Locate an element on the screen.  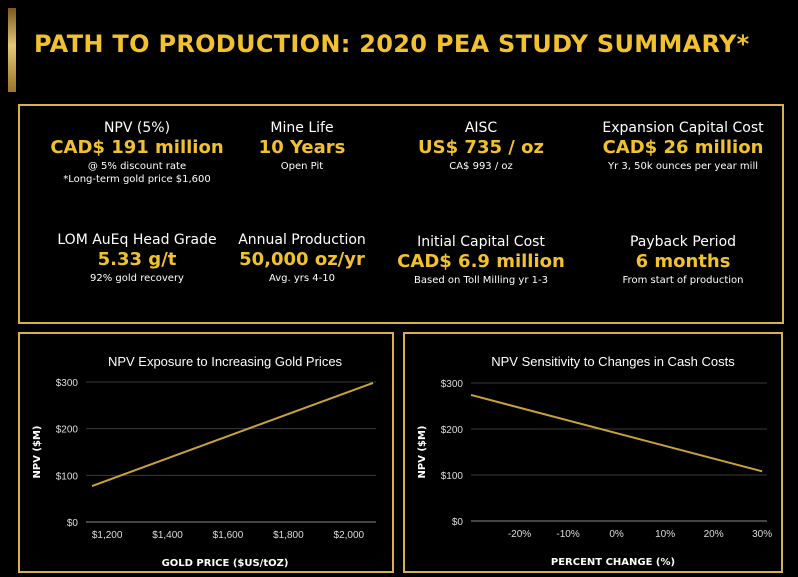
x-tick-label: 20% is located at coordinates (714, 534).